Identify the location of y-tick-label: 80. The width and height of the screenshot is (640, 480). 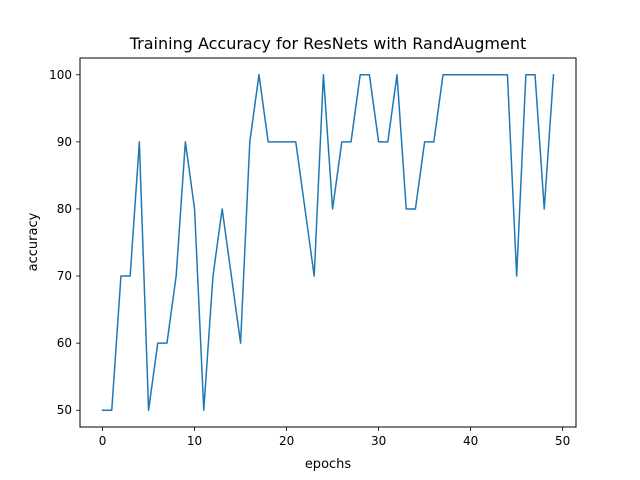
(64, 209).